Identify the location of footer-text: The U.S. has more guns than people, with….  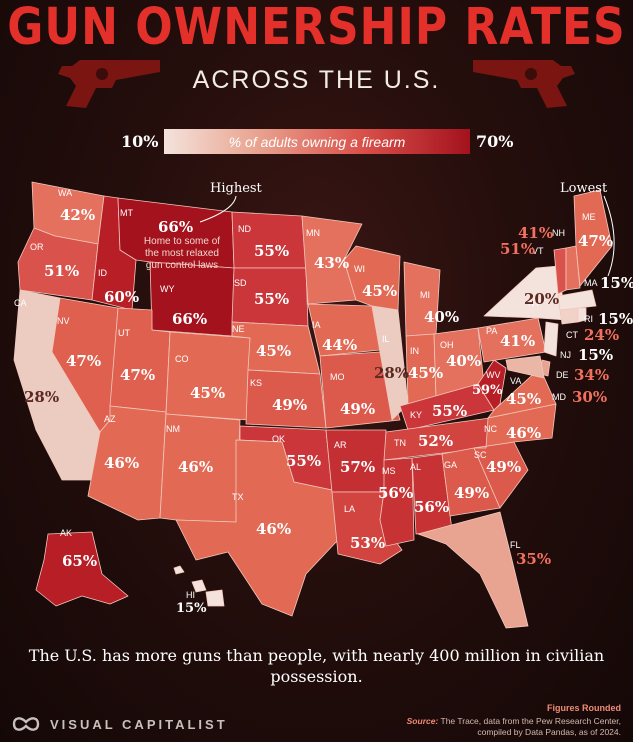
(316, 666).